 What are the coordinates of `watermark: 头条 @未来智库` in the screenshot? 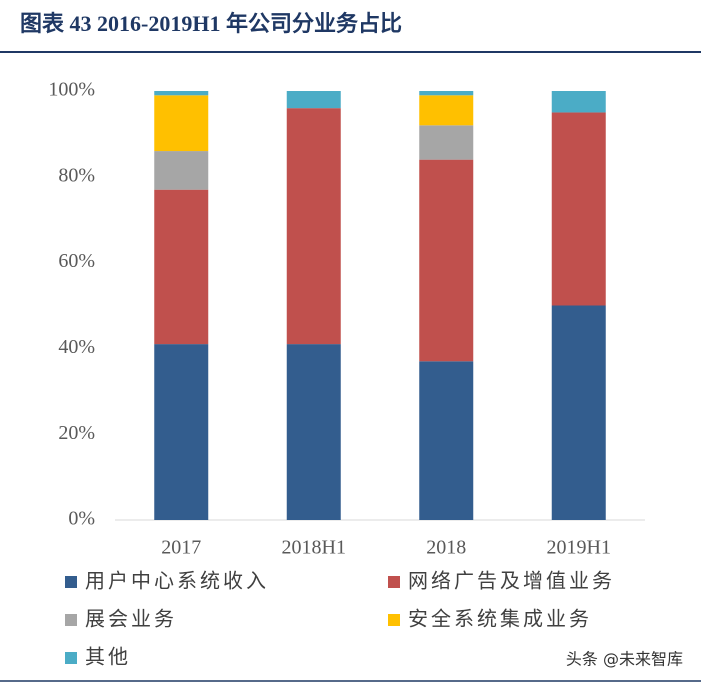 It's located at (624, 659).